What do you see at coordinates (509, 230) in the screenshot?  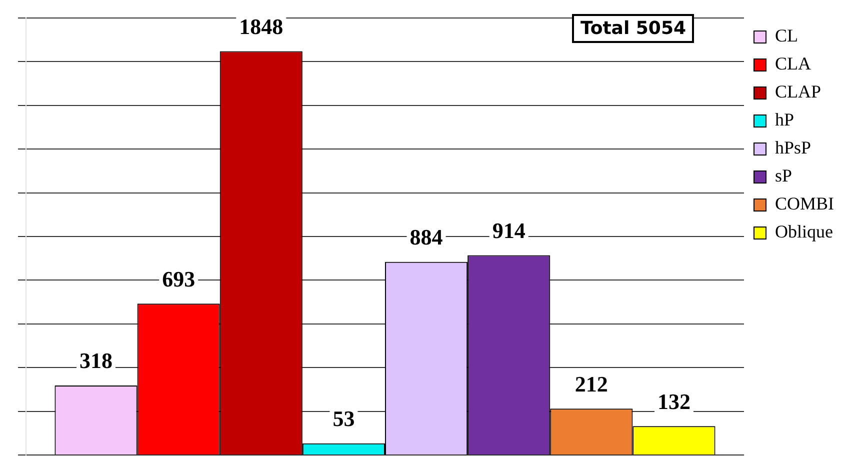 I see `data-label: 914` at bounding box center [509, 230].